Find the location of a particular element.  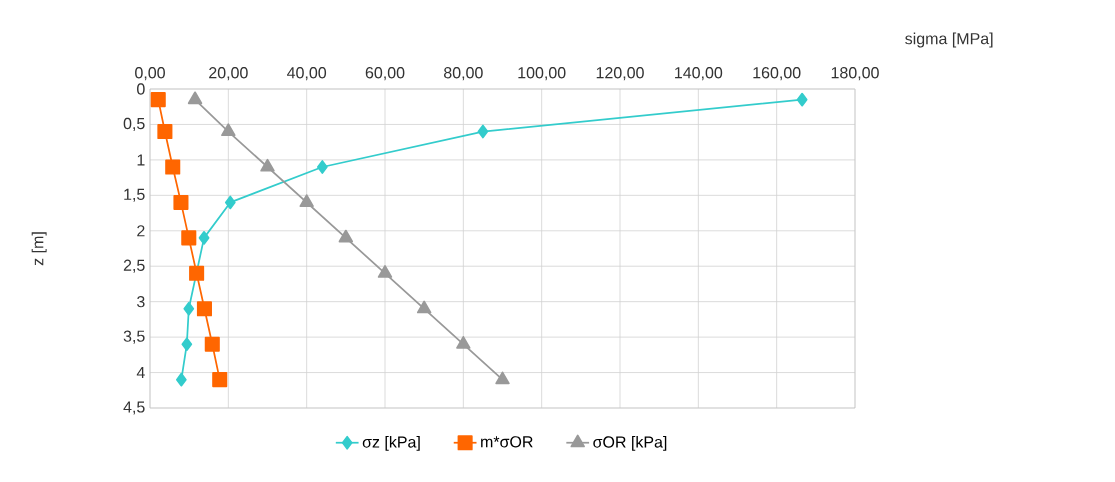

x-tick-label: 0,00 is located at coordinates (150, 74).